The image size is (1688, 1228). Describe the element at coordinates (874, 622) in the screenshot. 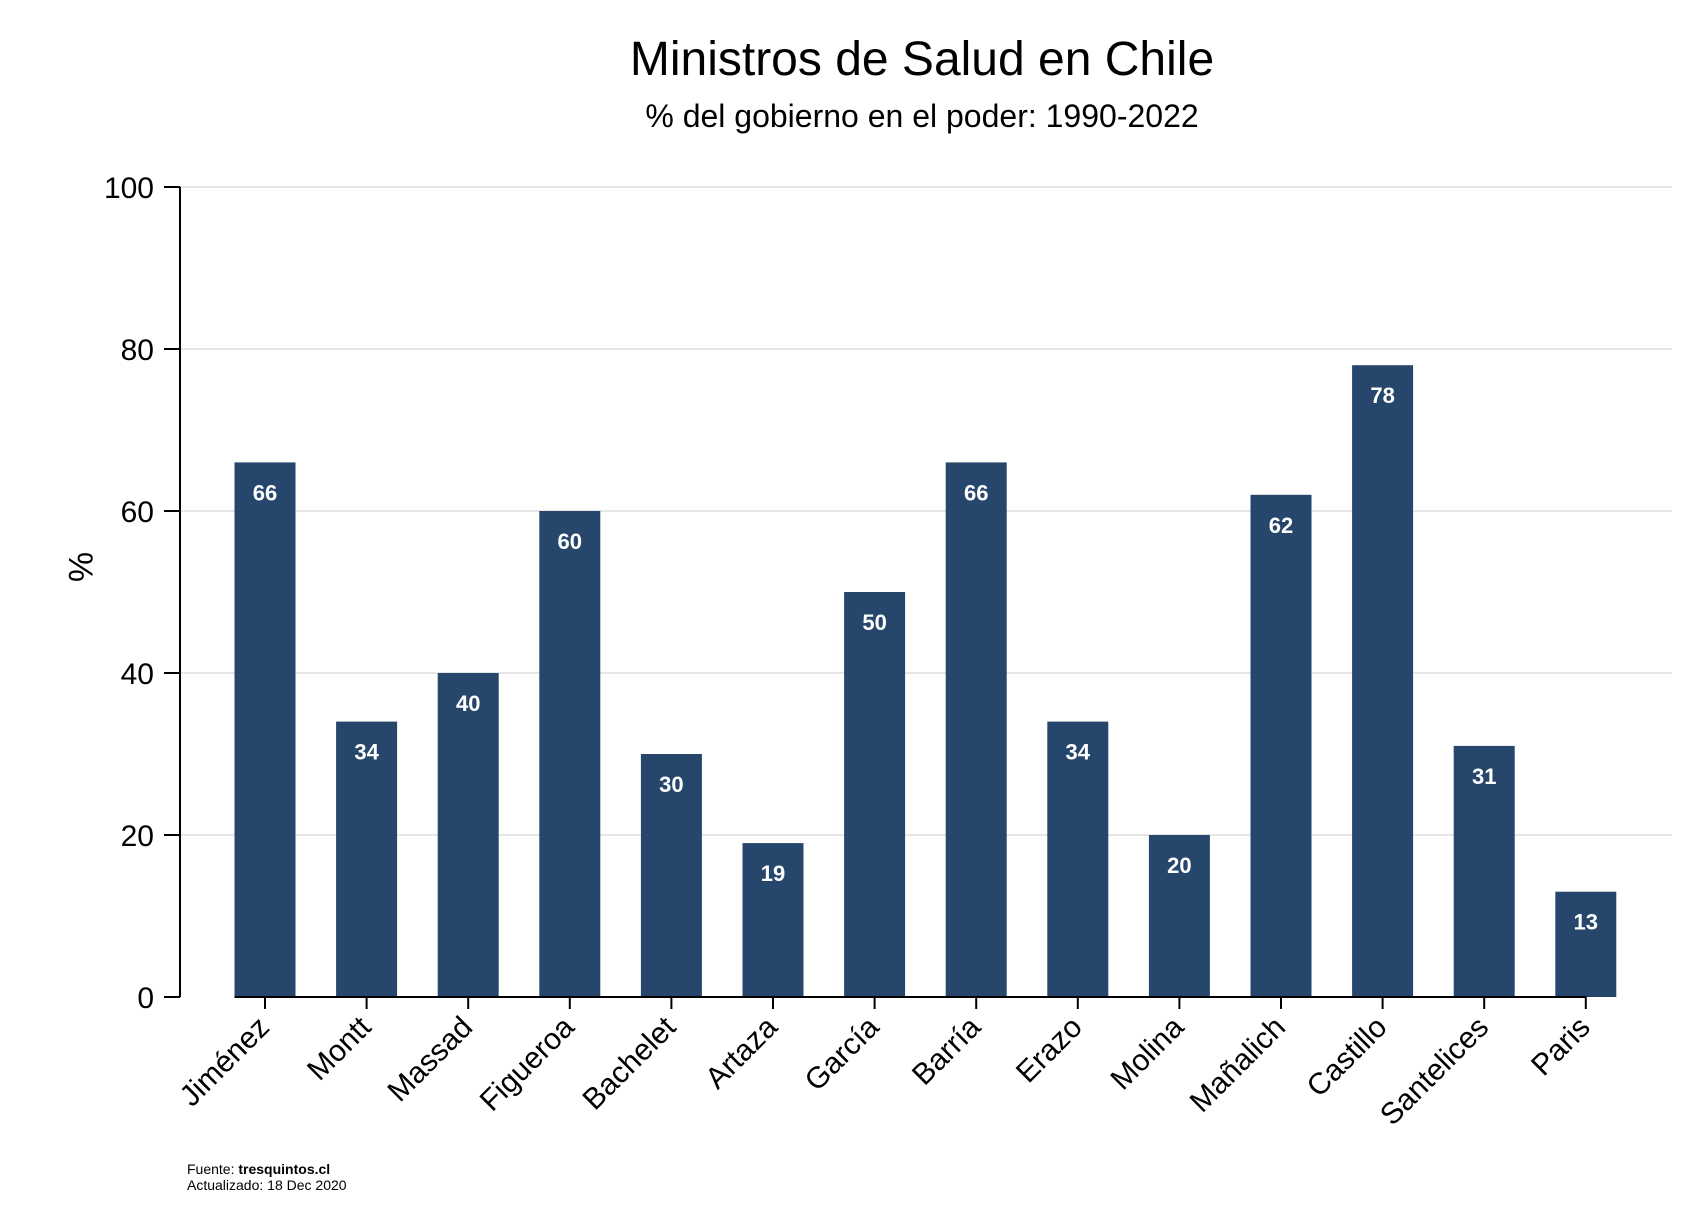

I see `bar-value-label: 50` at that location.